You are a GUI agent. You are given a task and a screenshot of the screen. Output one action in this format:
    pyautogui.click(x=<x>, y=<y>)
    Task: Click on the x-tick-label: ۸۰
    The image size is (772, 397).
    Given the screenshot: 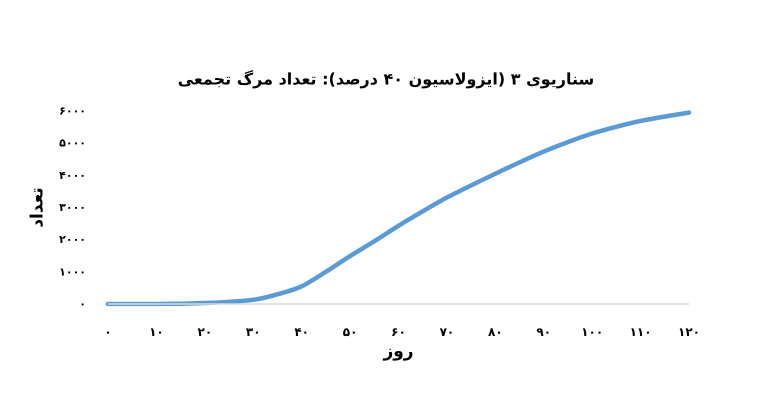 What is the action you would take?
    pyautogui.click(x=495, y=332)
    